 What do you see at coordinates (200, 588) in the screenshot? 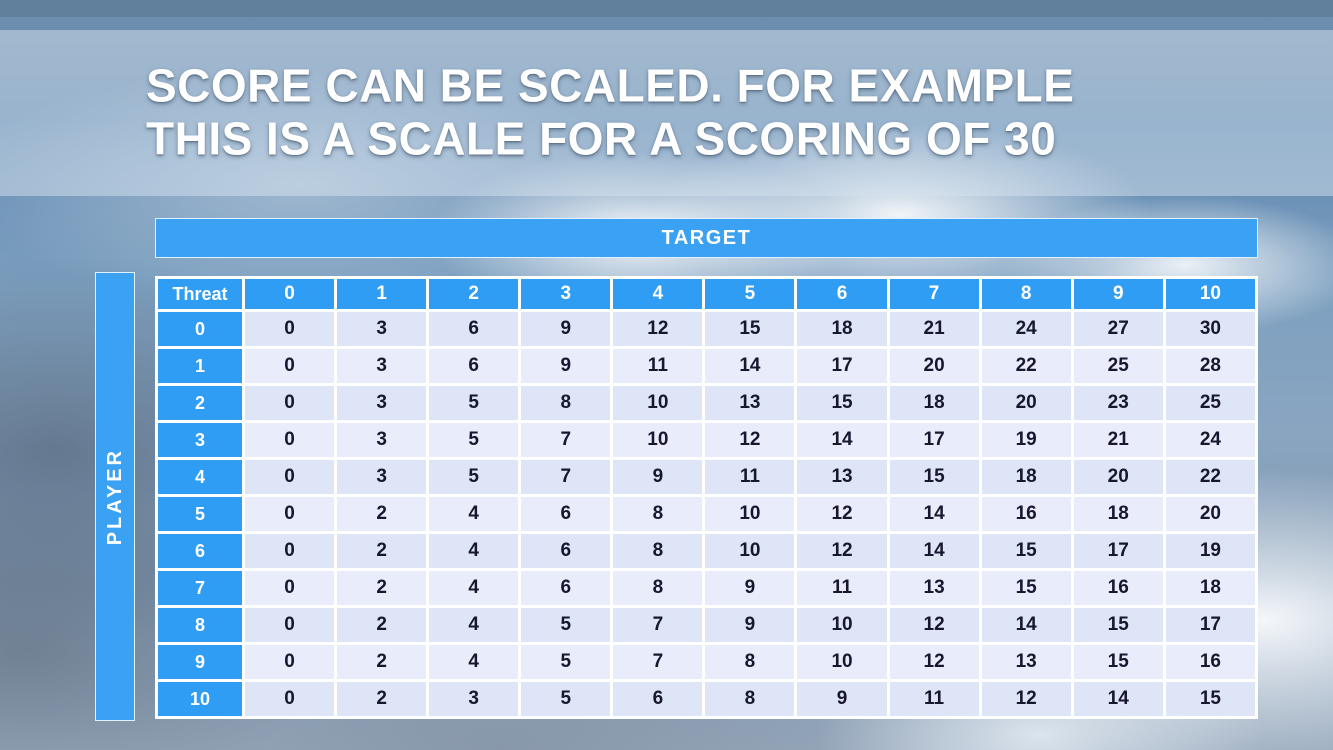
I see `row-header: 7` at bounding box center [200, 588].